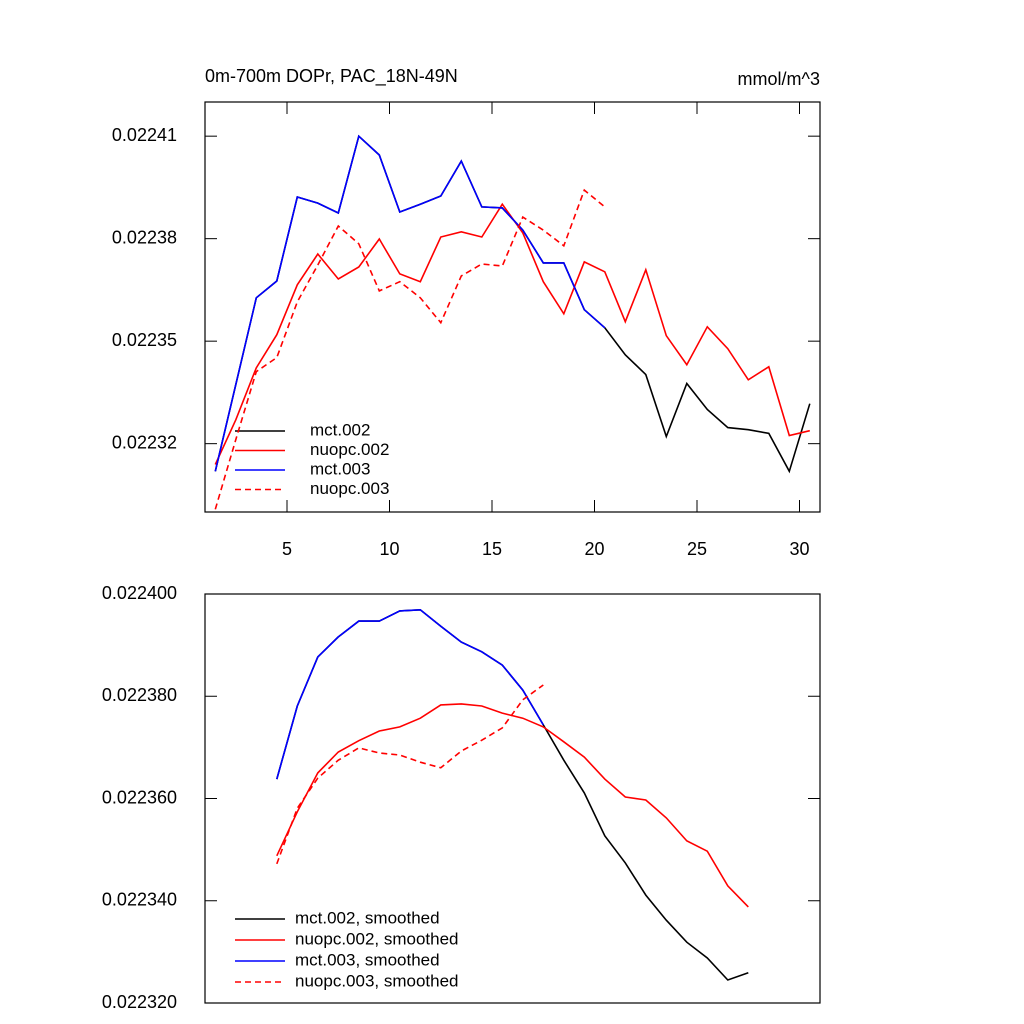 This screenshot has width=1024, height=1024. I want to click on x-tick-label: 20, so click(594, 549).